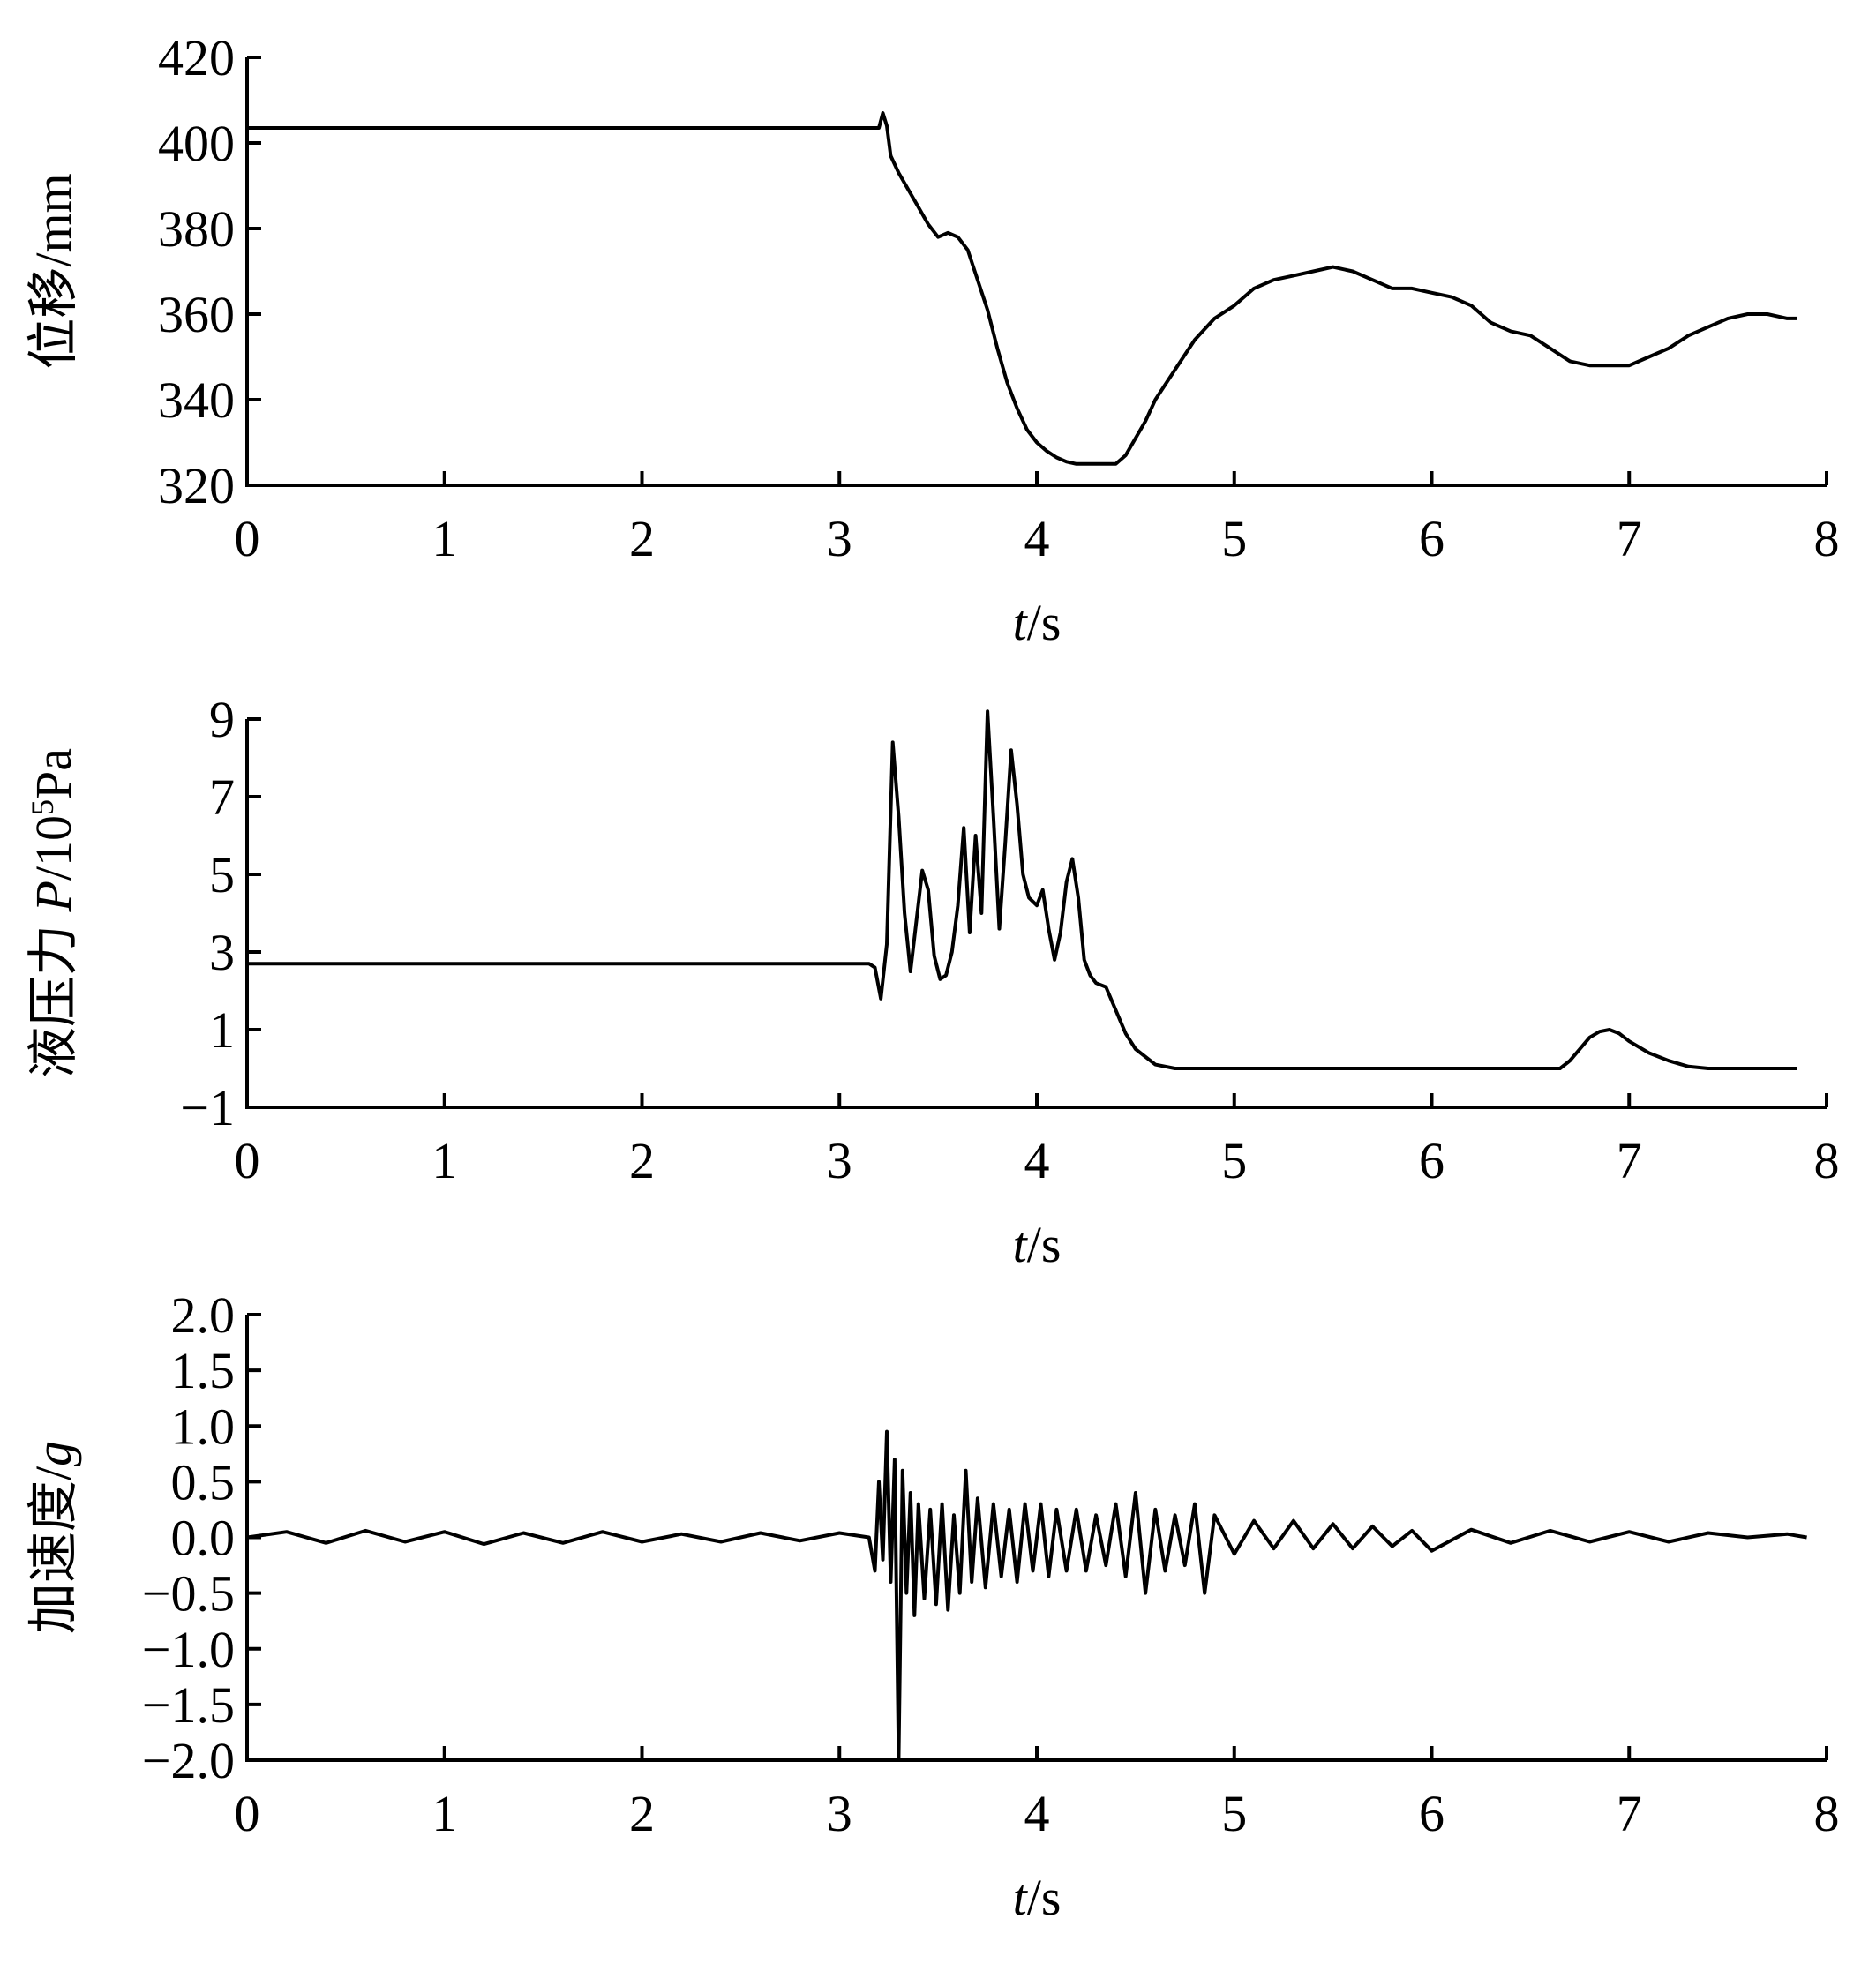 This screenshot has height=1964, width=1876. Describe the element at coordinates (53, 271) in the screenshot. I see `y-axis-label: 位移/mm` at that location.